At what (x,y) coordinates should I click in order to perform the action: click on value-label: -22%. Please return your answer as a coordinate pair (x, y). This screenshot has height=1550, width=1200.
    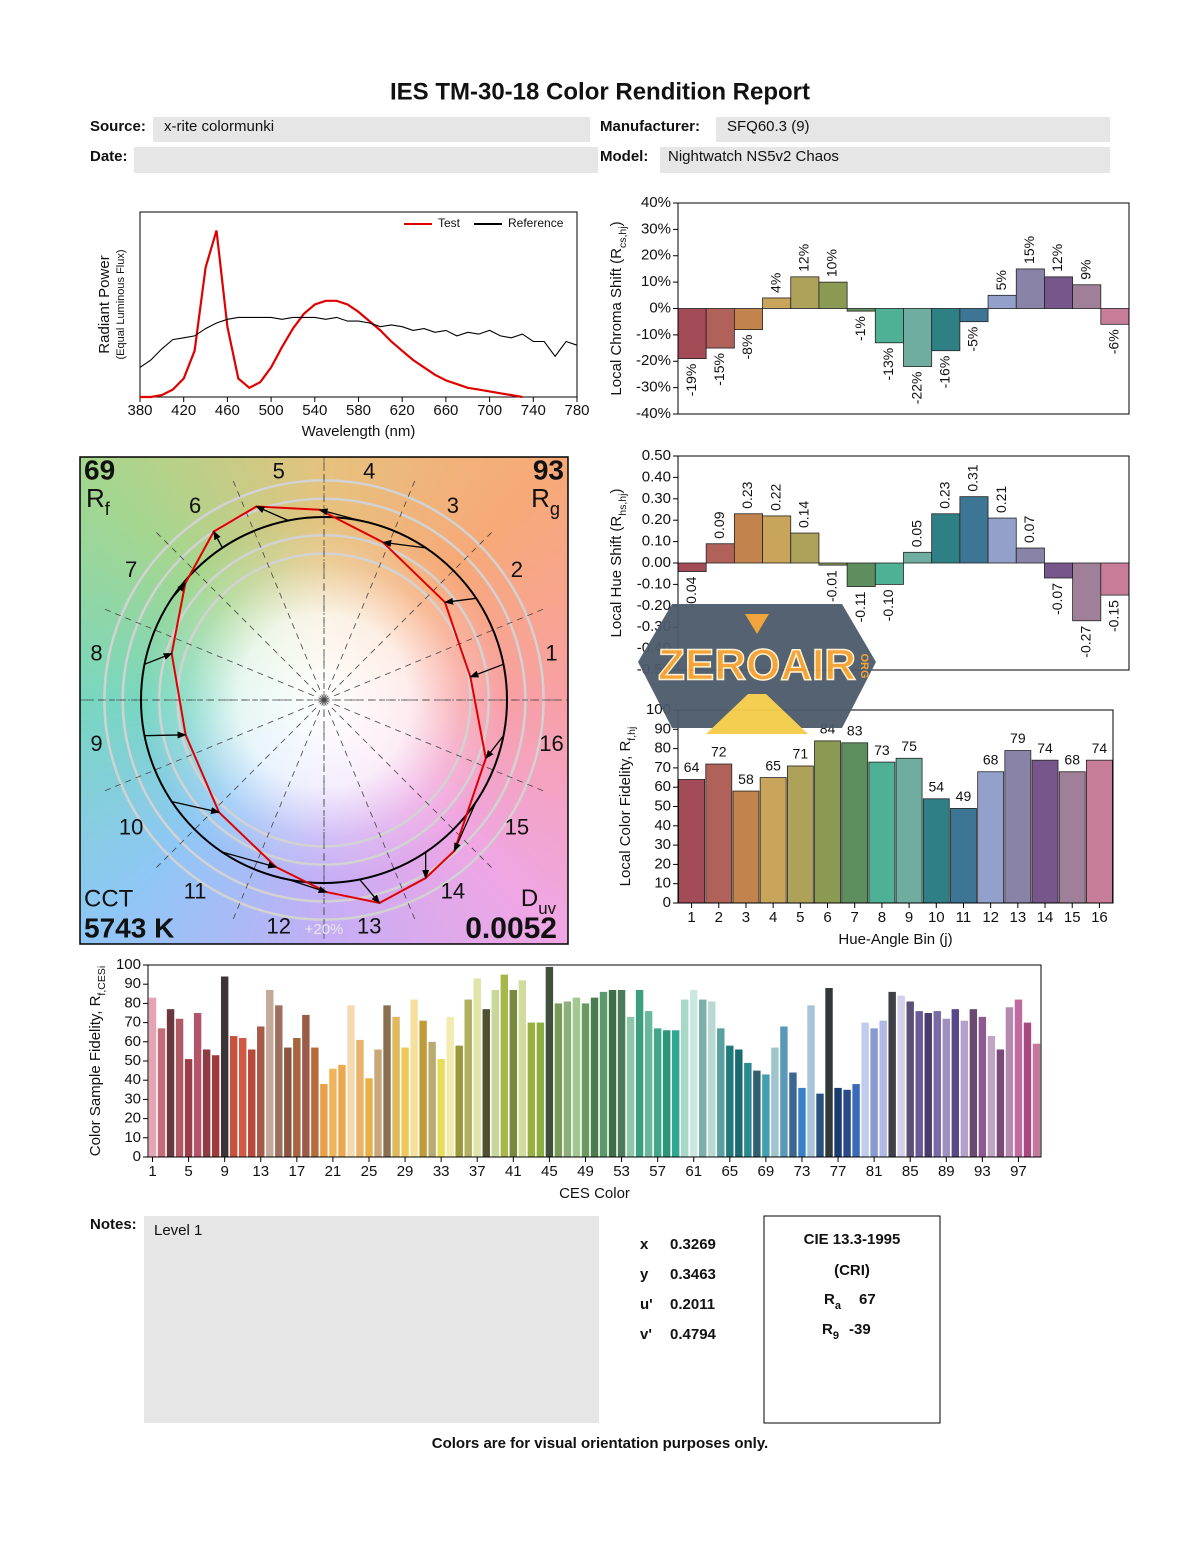
    Looking at the image, I should click on (916, 388).